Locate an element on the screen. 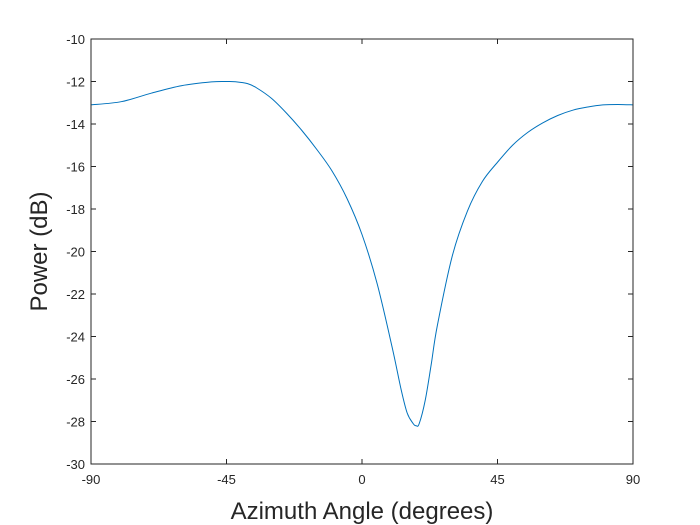 The height and width of the screenshot is (525, 700). y-tick-label: -22 is located at coordinates (75, 294).